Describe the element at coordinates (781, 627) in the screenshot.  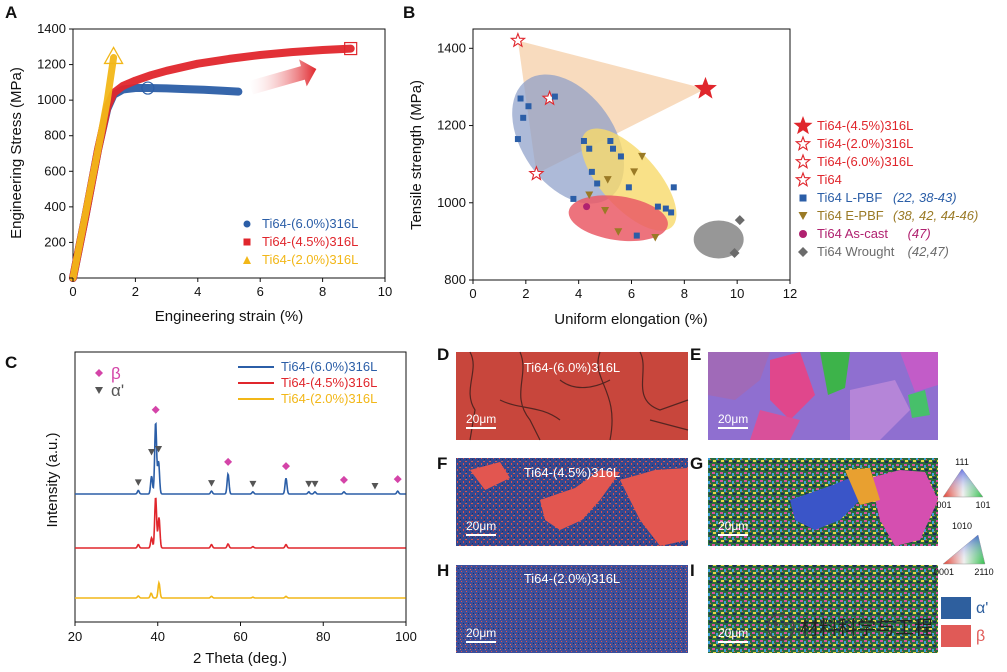
I see `watermark-logo-icon` at that location.